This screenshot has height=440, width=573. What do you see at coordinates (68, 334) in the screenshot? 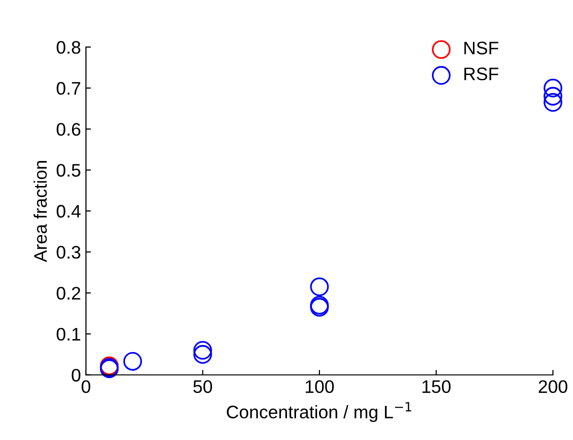
I see `y-tick-label: 0.1` at bounding box center [68, 334].